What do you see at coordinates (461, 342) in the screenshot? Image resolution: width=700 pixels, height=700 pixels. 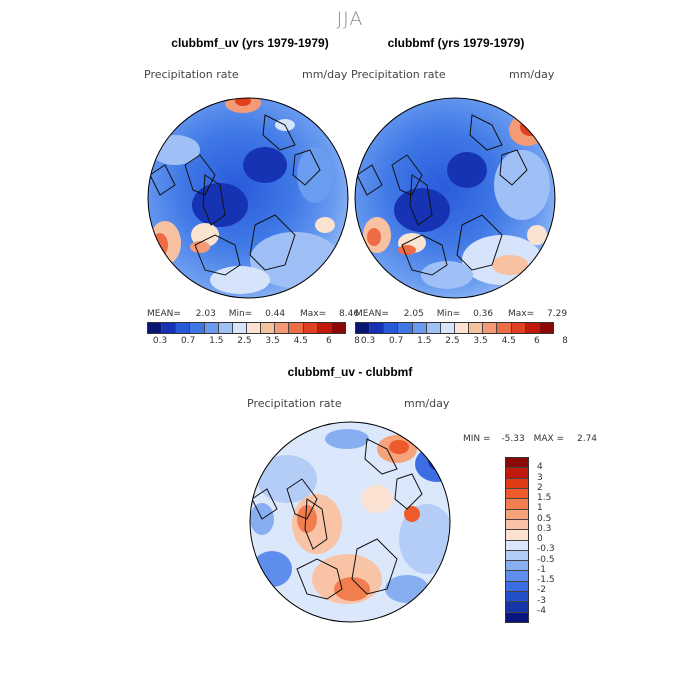 I see `panel2-colorbar-ticks: 0.3 0.7 1.5 2.5 3.5 4.5 6 8` at bounding box center [461, 342].